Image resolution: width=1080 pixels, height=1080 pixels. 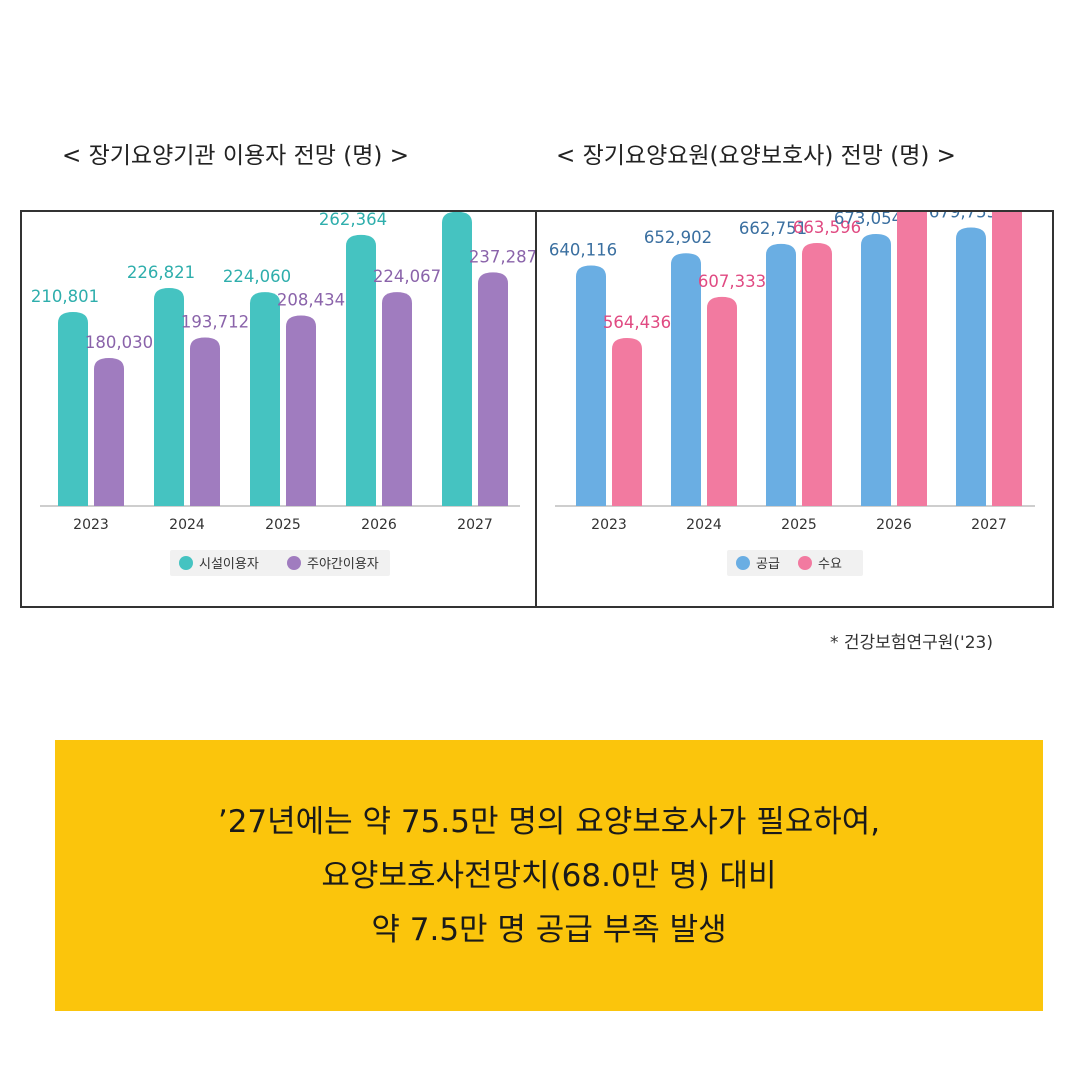 I want to click on right-legend-box, so click(x=795, y=563).